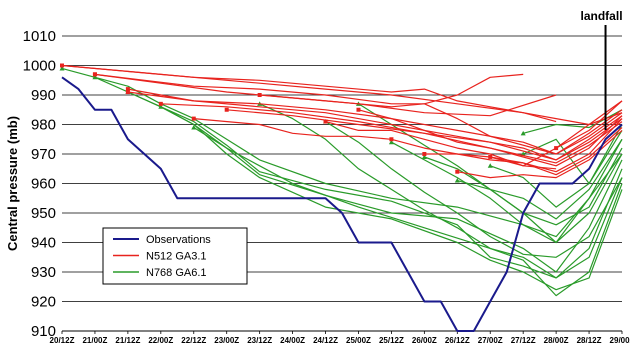 The width and height of the screenshot is (630, 346). What do you see at coordinates (358, 340) in the screenshot?
I see `x-tick-label: 25/00Z` at bounding box center [358, 340].